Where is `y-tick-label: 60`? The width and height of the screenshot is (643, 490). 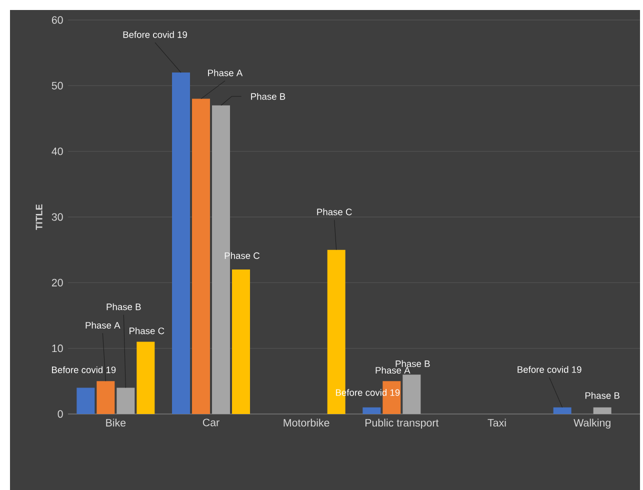
y-tick-label: 60 is located at coordinates (57, 20).